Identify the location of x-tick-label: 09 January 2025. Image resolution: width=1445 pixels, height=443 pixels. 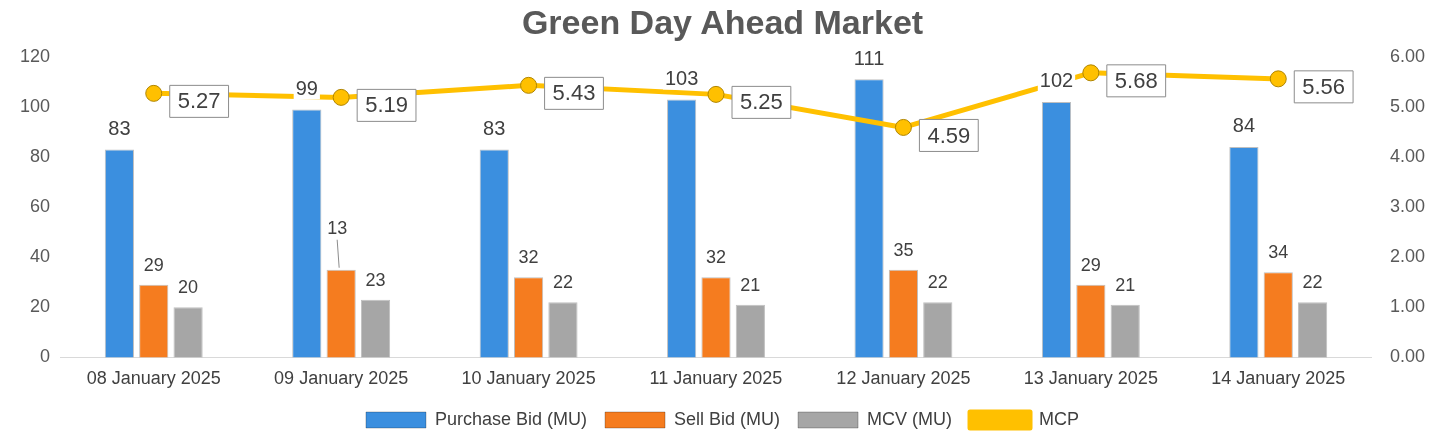
(341, 378).